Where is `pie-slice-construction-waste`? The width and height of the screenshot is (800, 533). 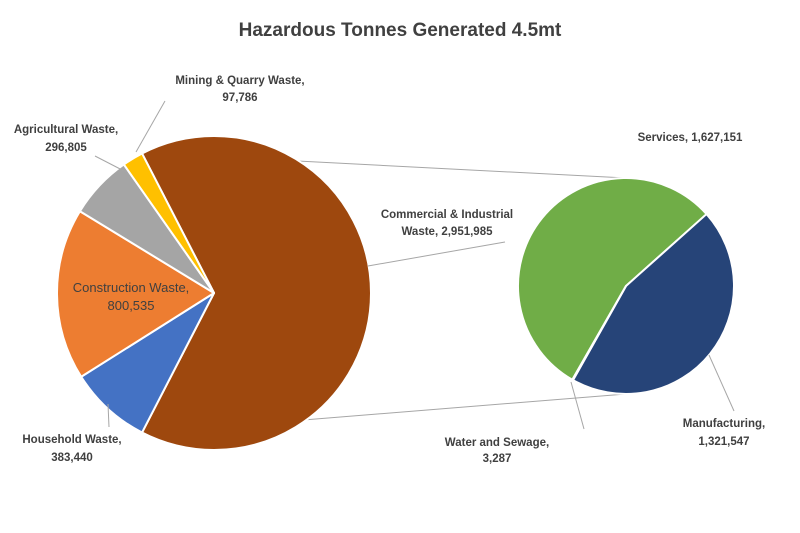 pie-slice-construction-waste is located at coordinates (135, 294).